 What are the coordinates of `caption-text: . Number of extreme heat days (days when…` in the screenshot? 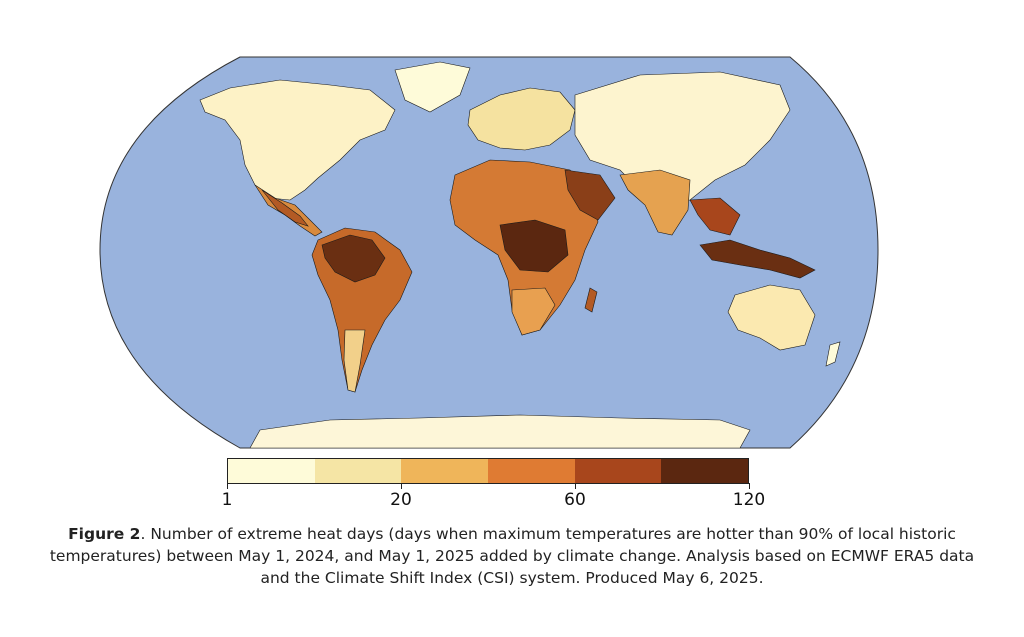 It's located at (512, 556).